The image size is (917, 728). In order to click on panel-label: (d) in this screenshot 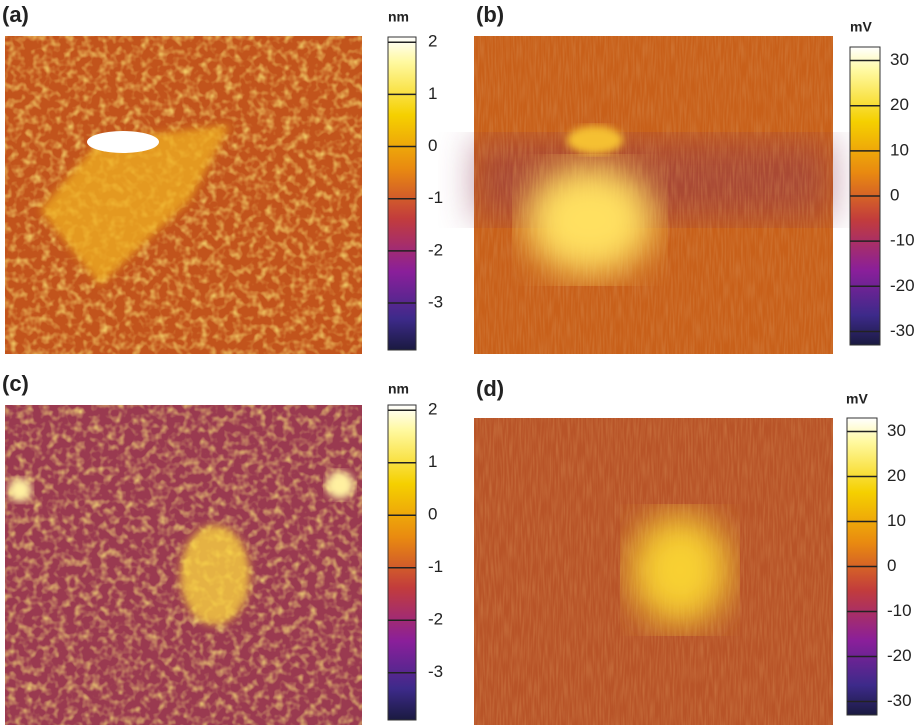, I will do `click(490, 388)`.